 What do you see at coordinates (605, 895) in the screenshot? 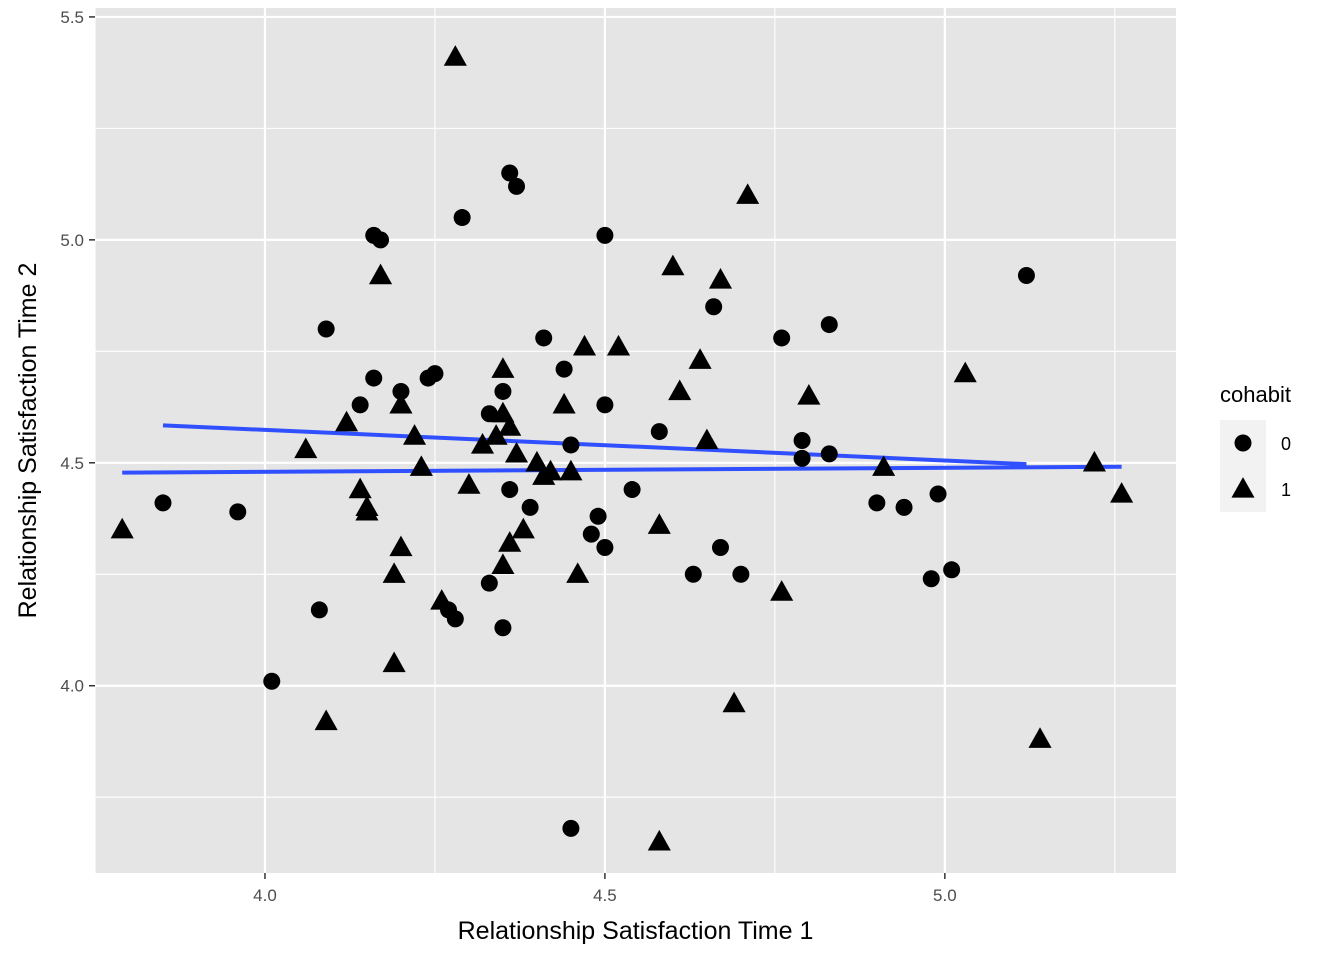
I see `x-tick-label: 4.5` at bounding box center [605, 895].